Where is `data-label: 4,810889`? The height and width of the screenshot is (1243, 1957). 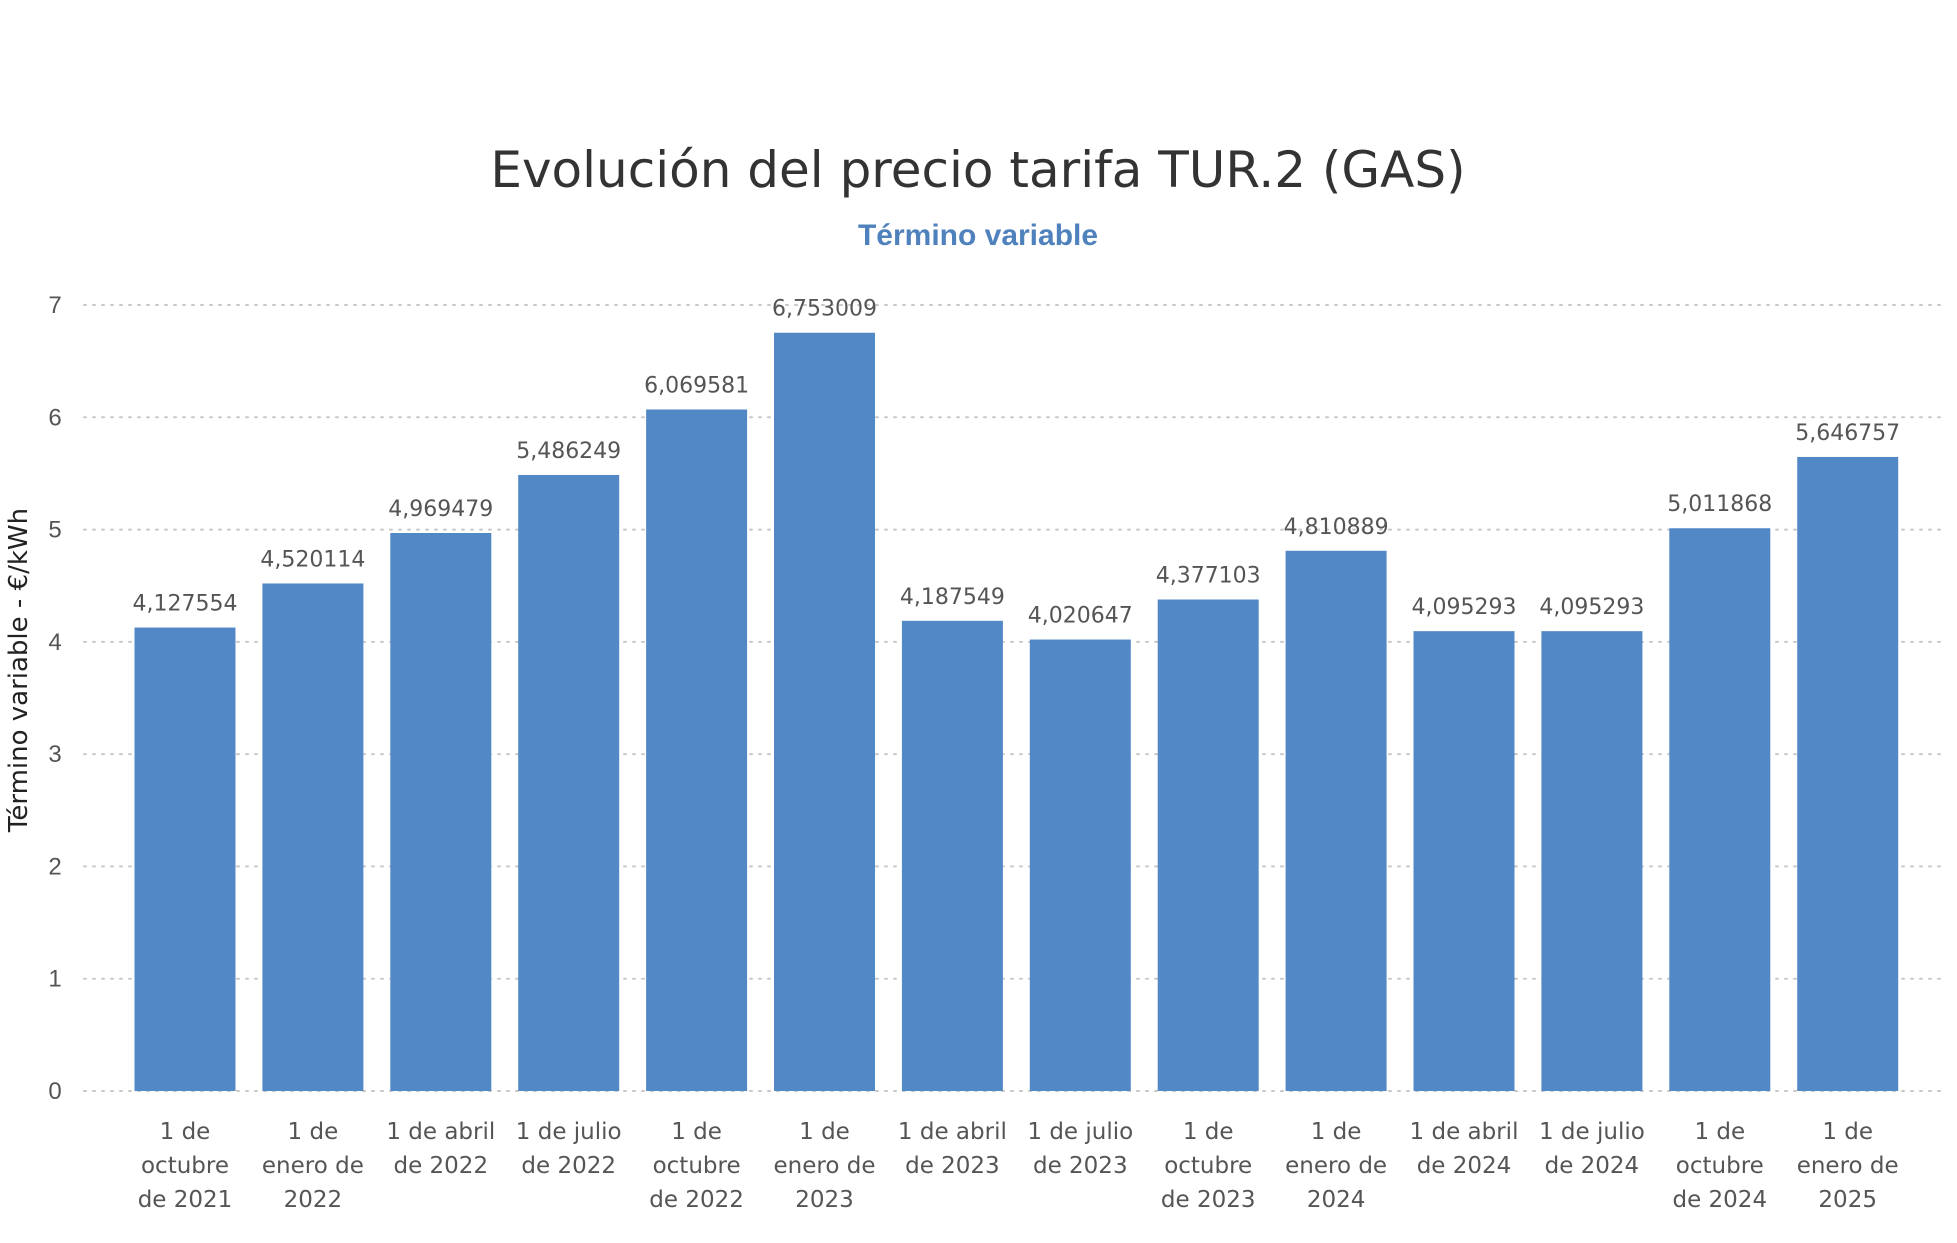
data-label: 4,810889 is located at coordinates (1336, 527).